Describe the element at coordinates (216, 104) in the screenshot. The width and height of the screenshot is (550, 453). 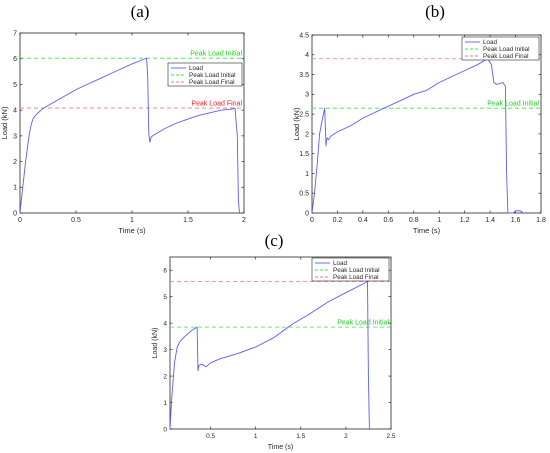
I see `reference-line-label-final: Peak Load Final` at that location.